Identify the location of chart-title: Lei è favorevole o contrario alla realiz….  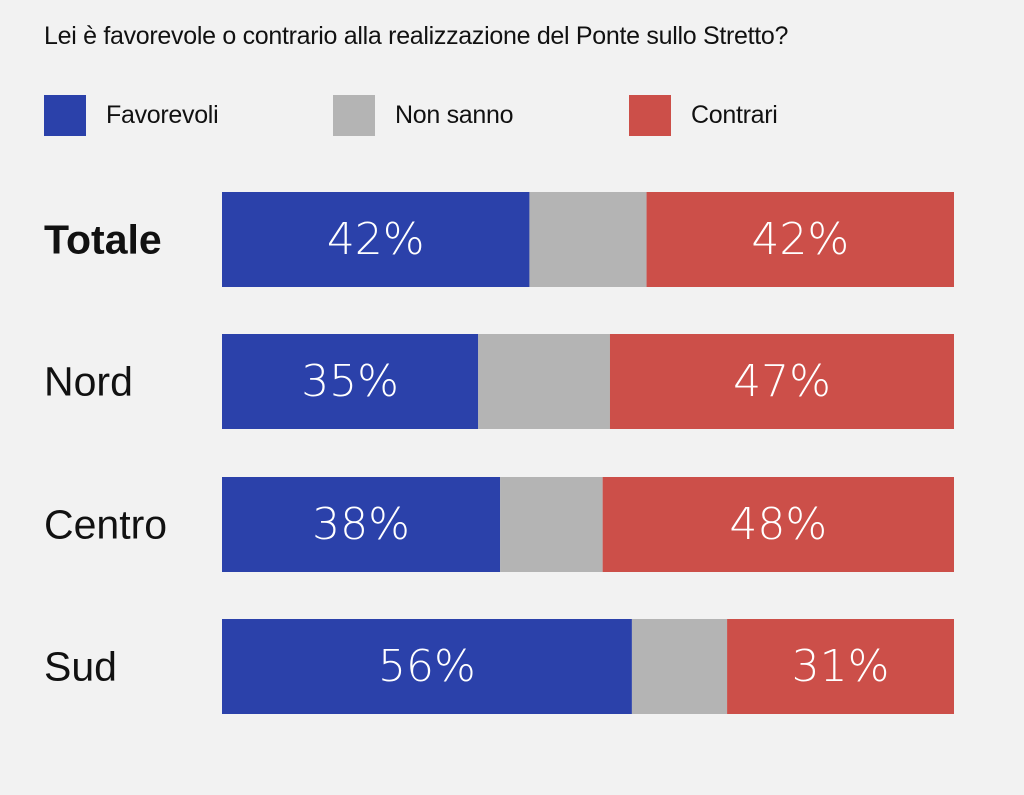
(416, 36).